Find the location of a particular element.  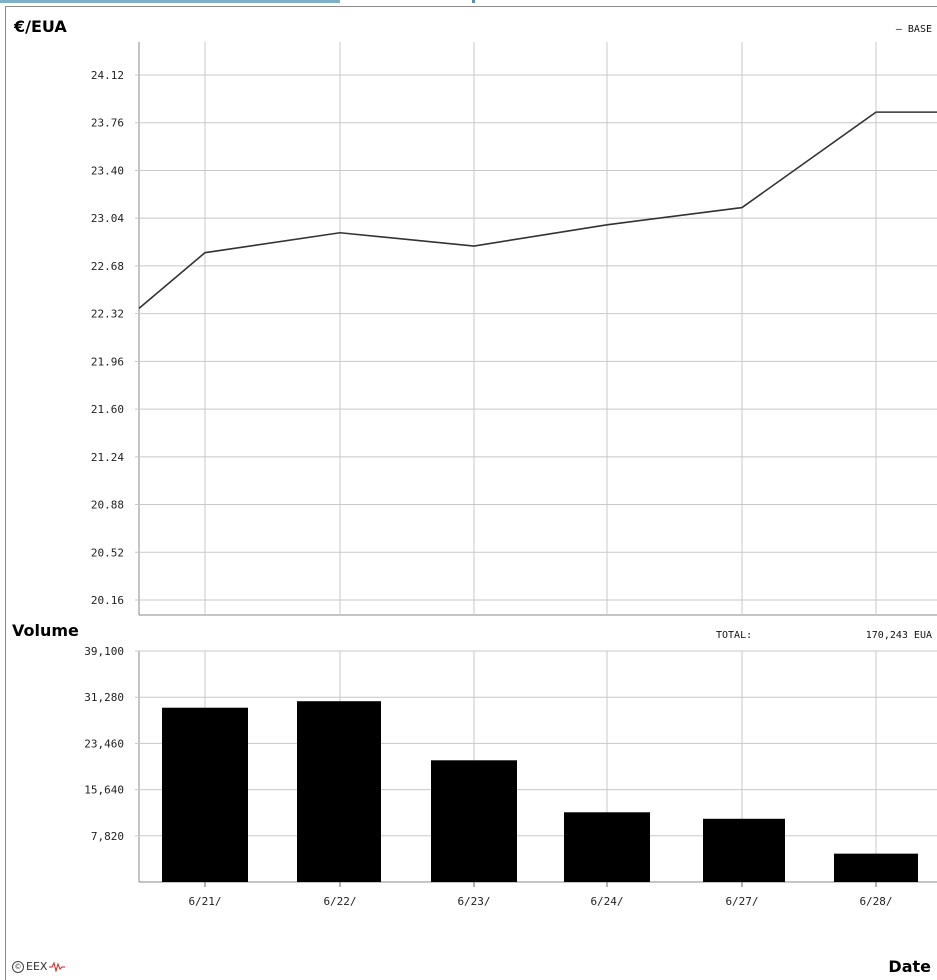

volume-axis-label: Volume is located at coordinates (45, 630).